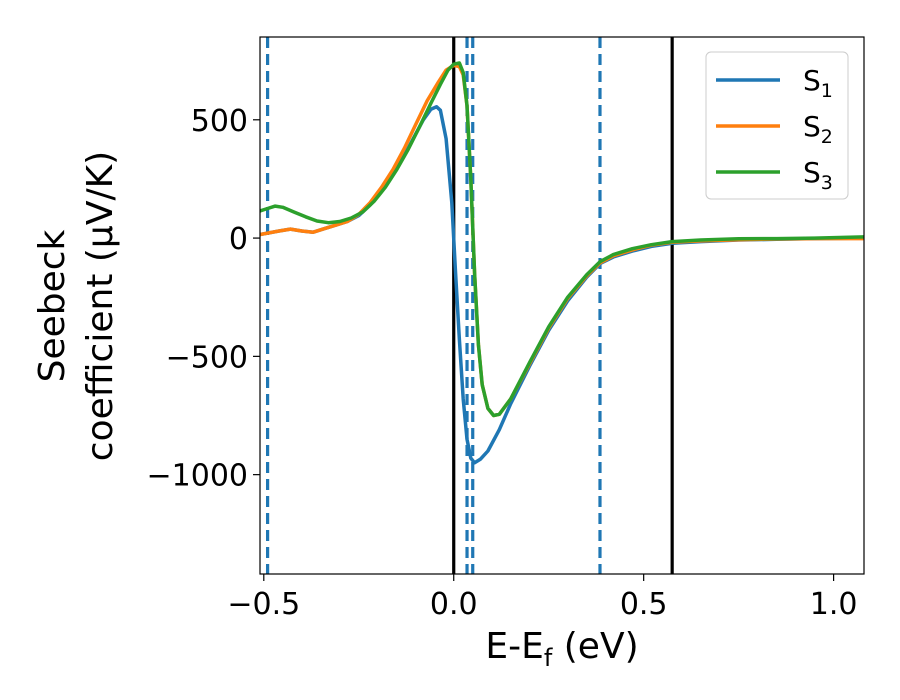 Image resolution: width=900 pixels, height=700 pixels. Describe the element at coordinates (52, 305) in the screenshot. I see `y-axis-label-line1: Seebeck` at that location.